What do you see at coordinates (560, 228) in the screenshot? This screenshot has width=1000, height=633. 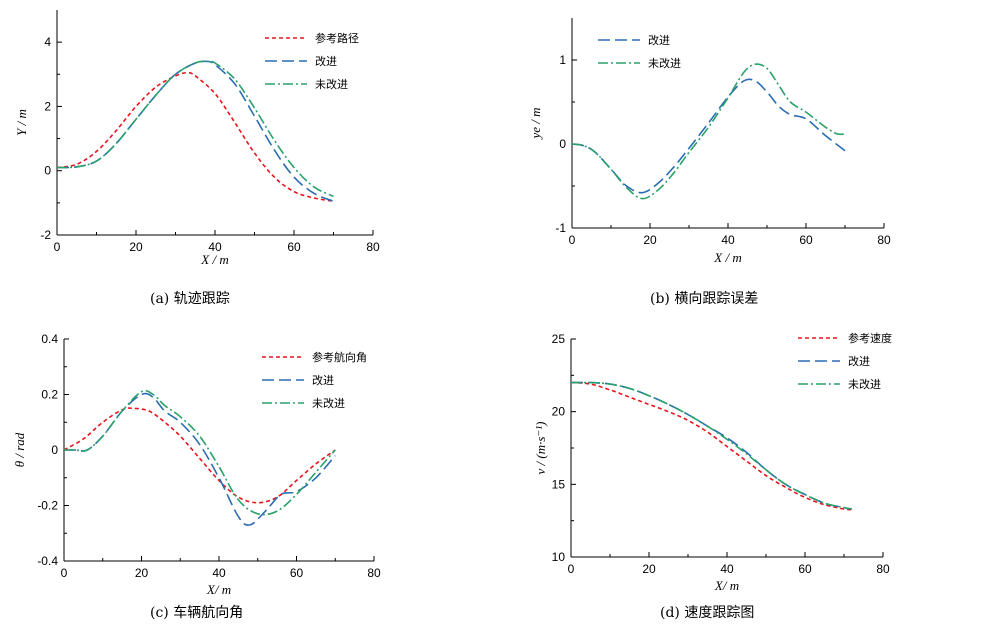 I see `y-tick-label: -1` at bounding box center [560, 228].